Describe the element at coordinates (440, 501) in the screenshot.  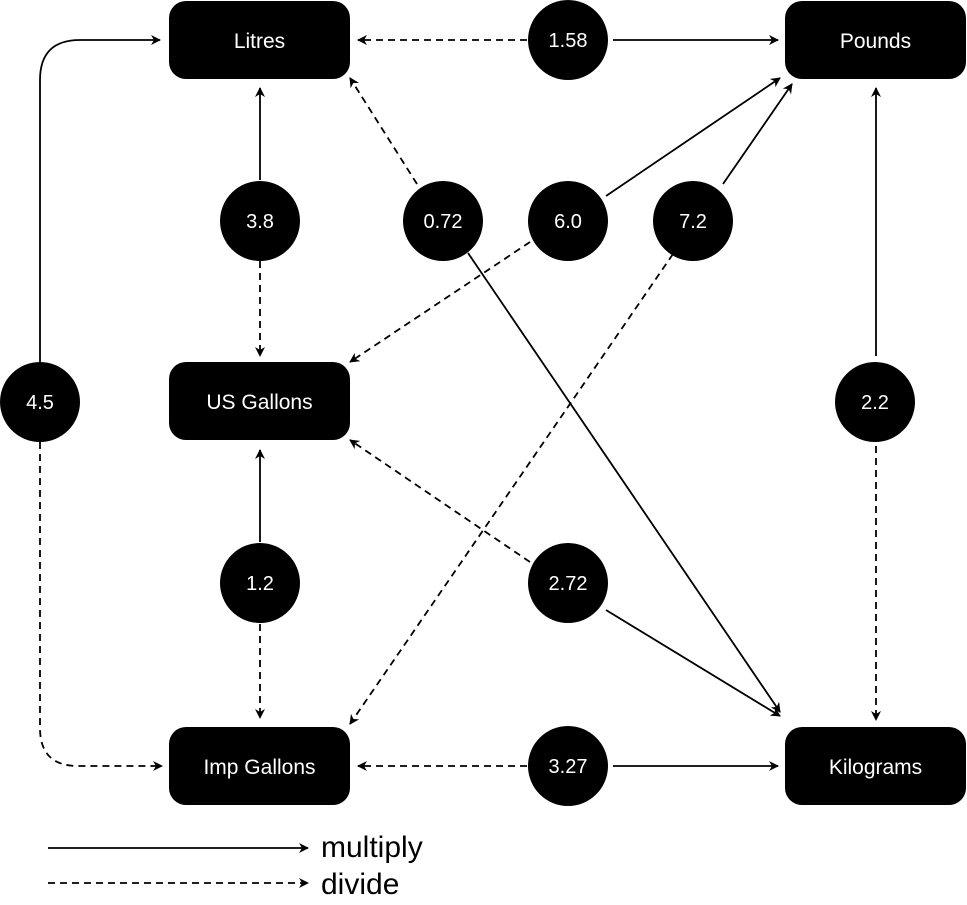
I see `edge-272-divide` at that location.